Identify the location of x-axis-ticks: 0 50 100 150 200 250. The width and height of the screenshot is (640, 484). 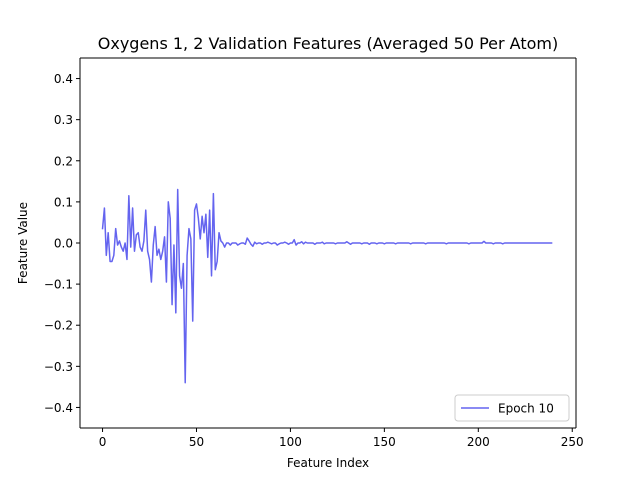
(341, 438).